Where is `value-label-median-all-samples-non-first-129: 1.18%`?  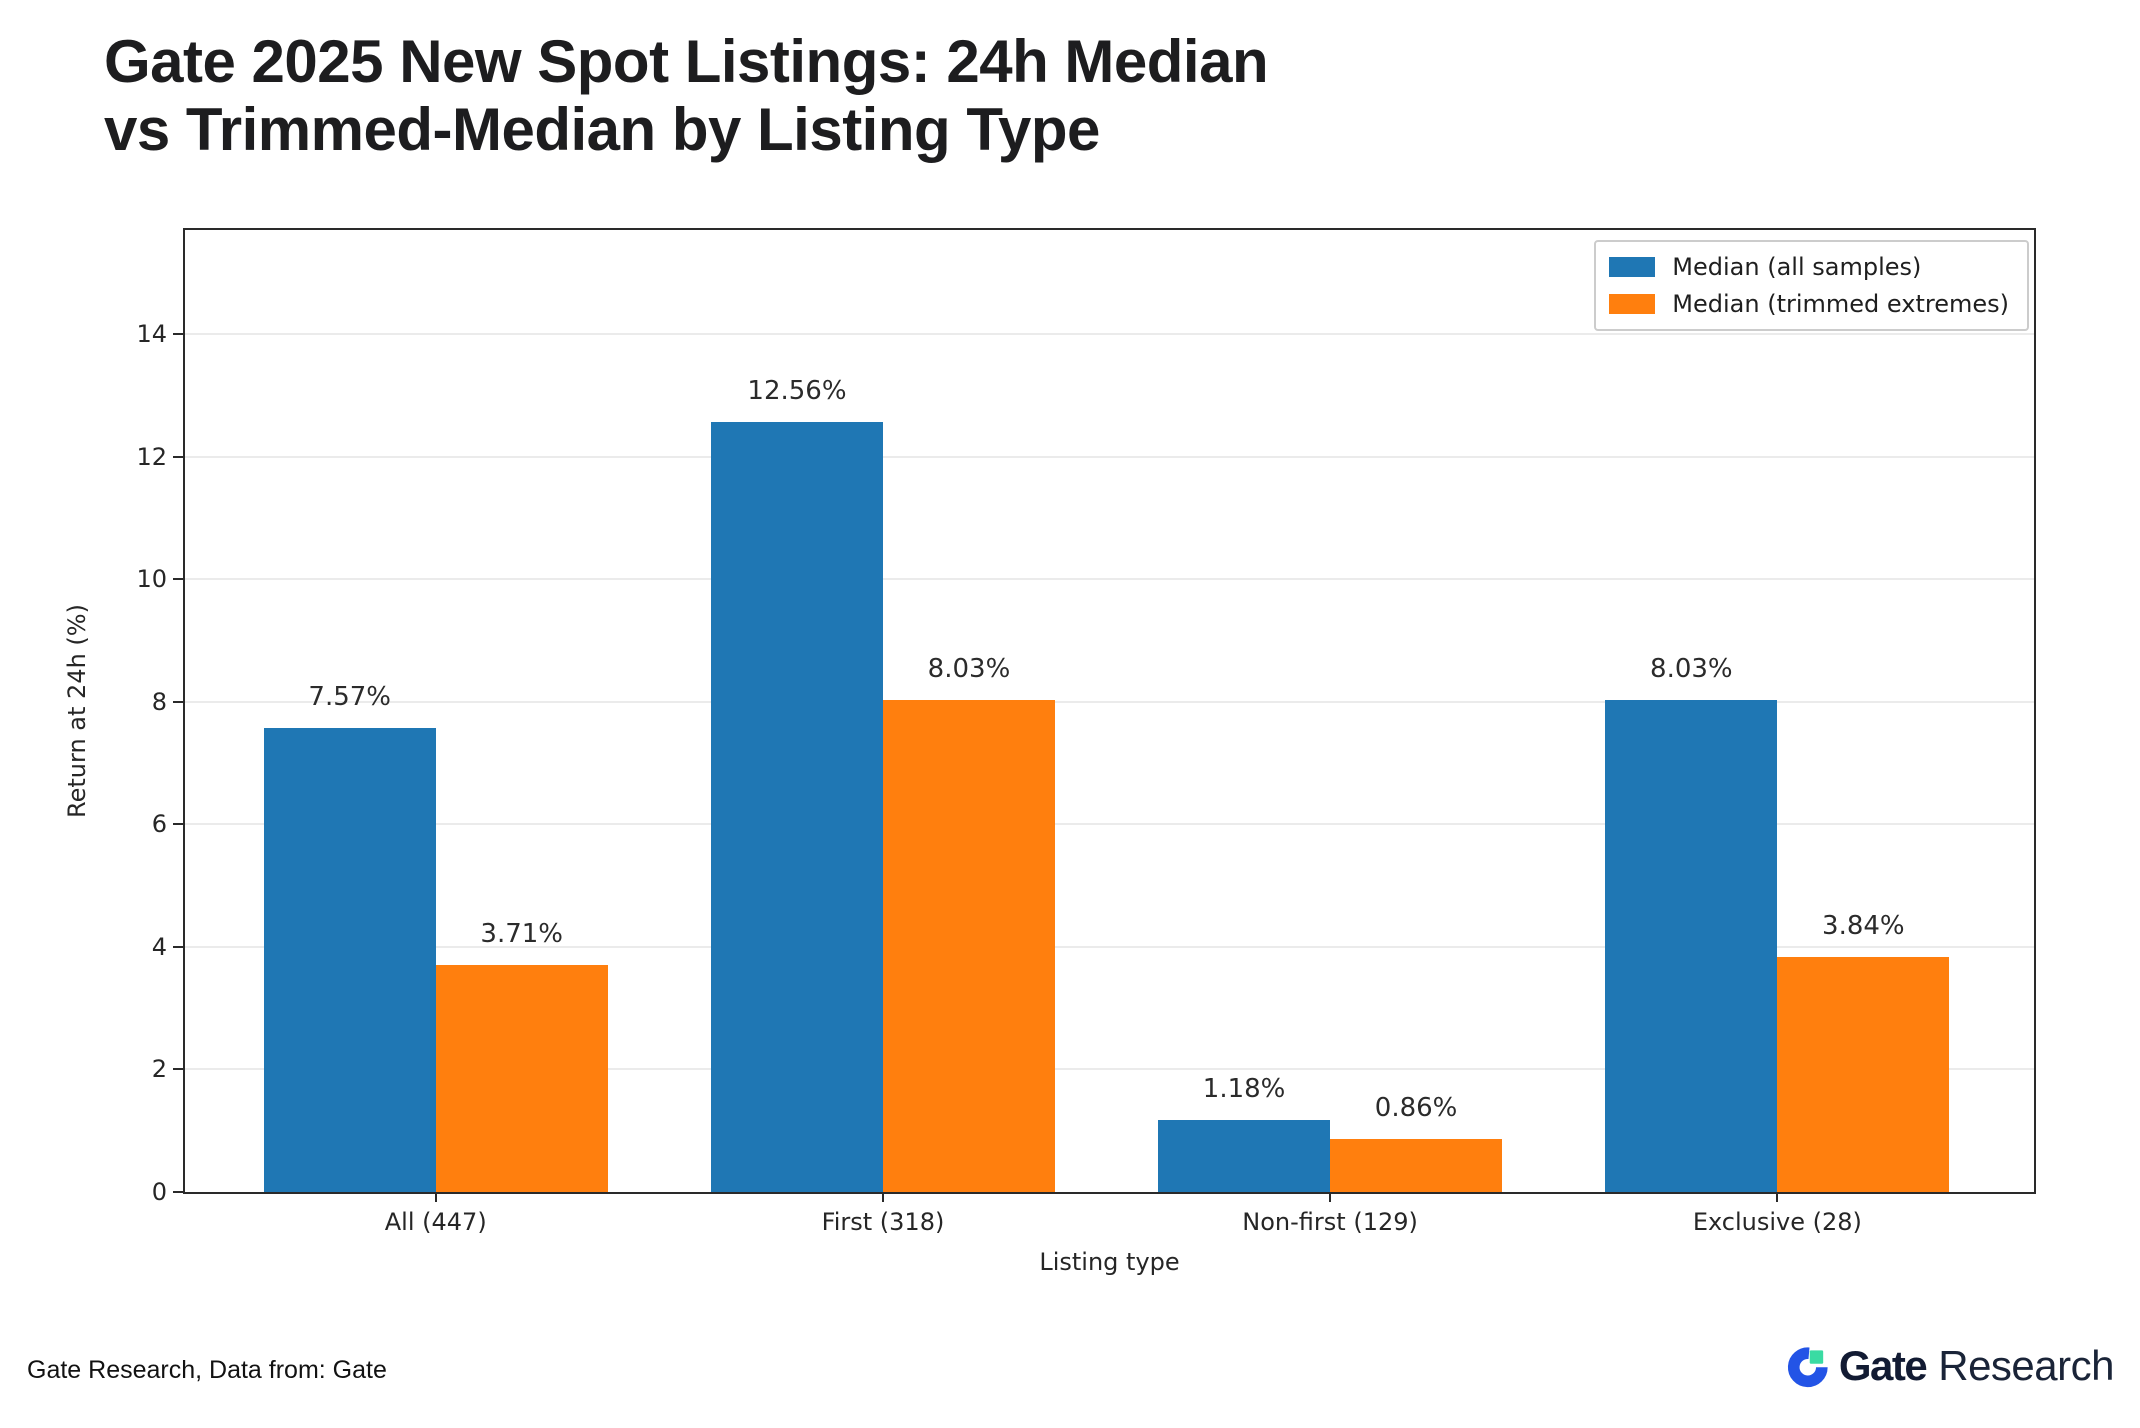 value-label-median-all-samples-non-first-129: 1.18% is located at coordinates (1244, 1088).